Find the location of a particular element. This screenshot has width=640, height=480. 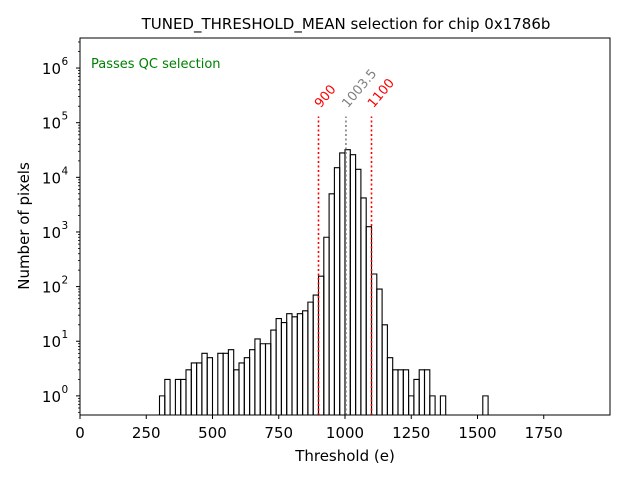

x-tick-label: 1750 is located at coordinates (544, 433).